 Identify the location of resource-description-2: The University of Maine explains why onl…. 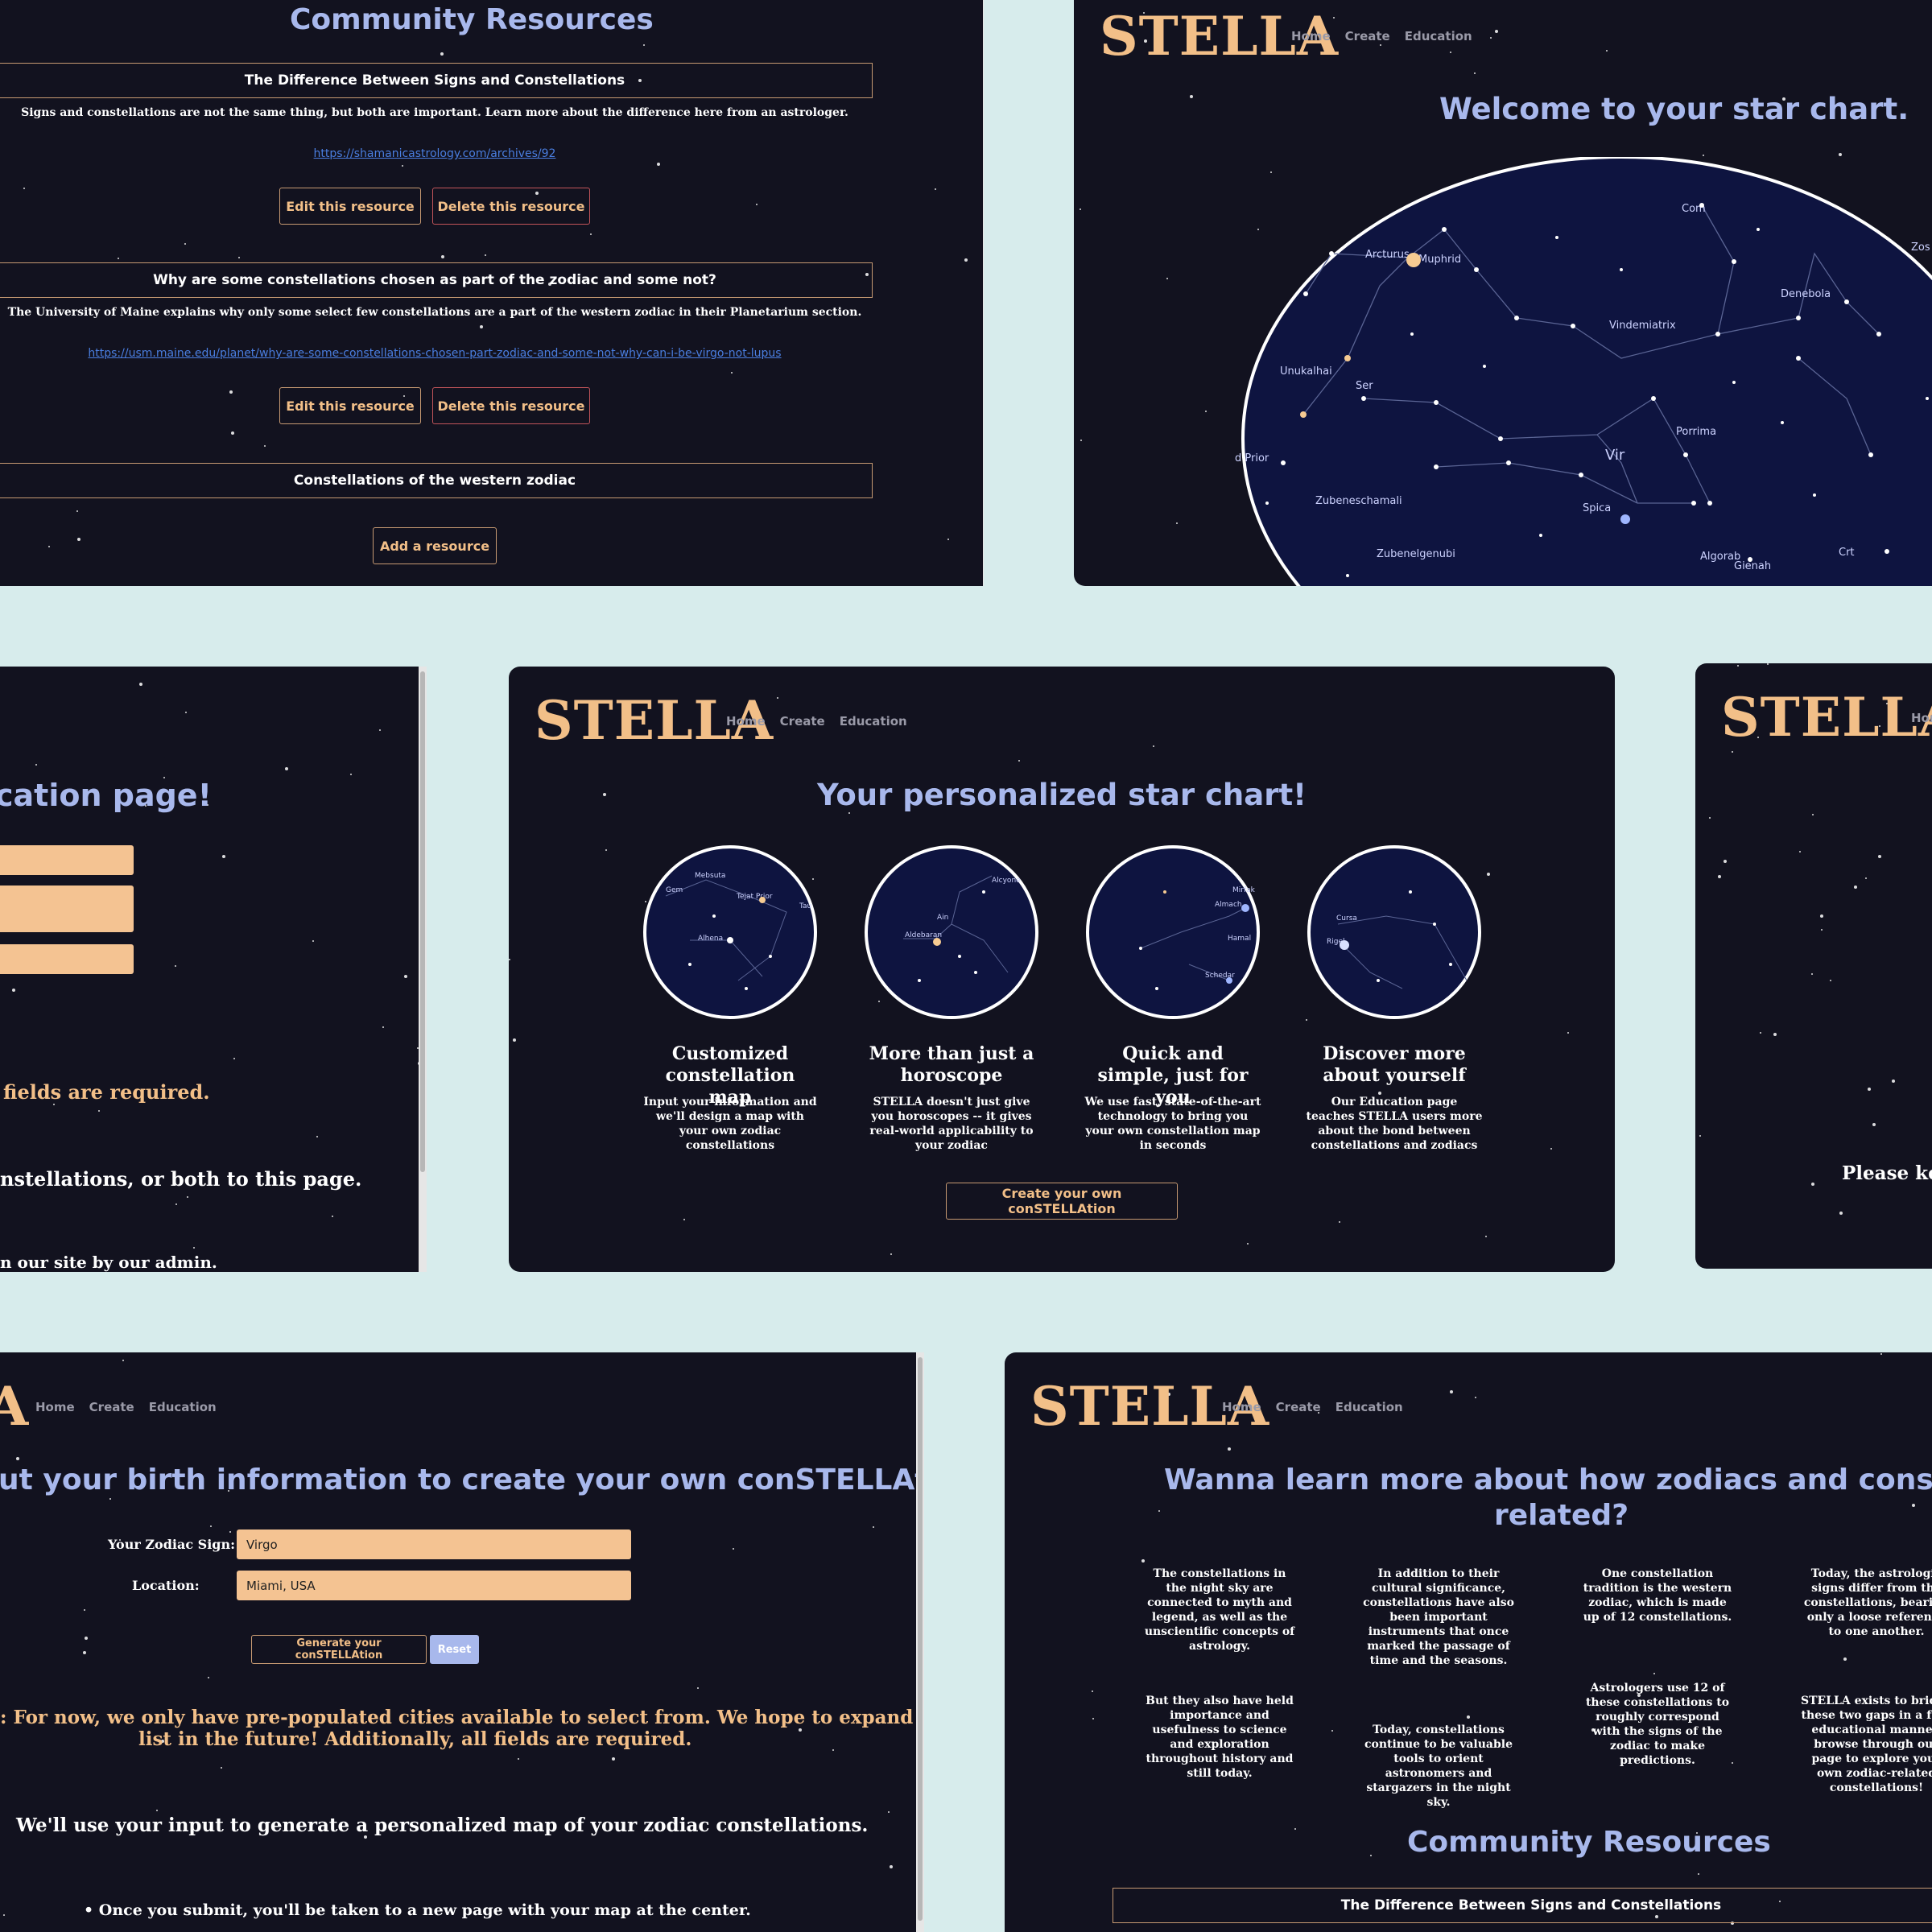
(434, 312).